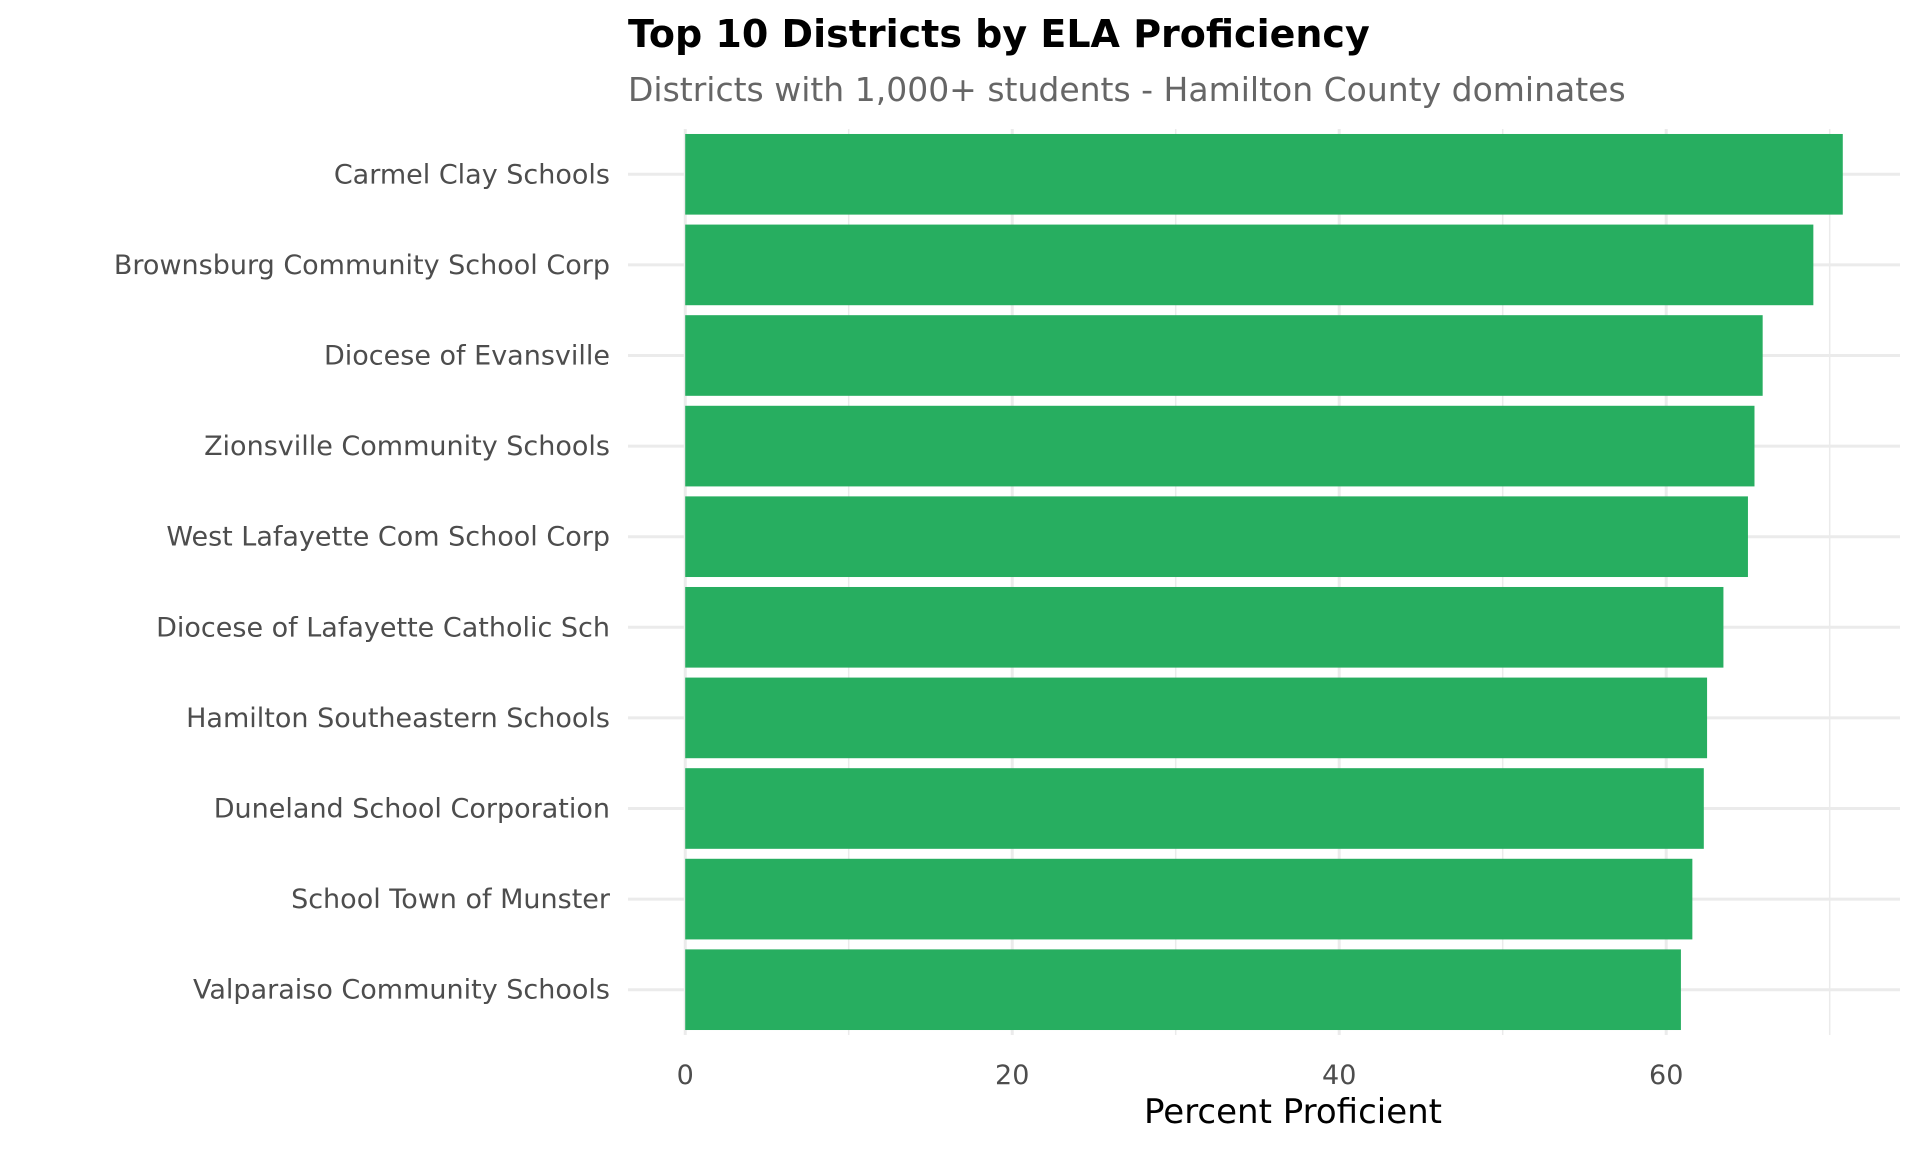 The width and height of the screenshot is (1920, 1152). What do you see at coordinates (1666, 1075) in the screenshot?
I see `x-tick-label: 60` at bounding box center [1666, 1075].